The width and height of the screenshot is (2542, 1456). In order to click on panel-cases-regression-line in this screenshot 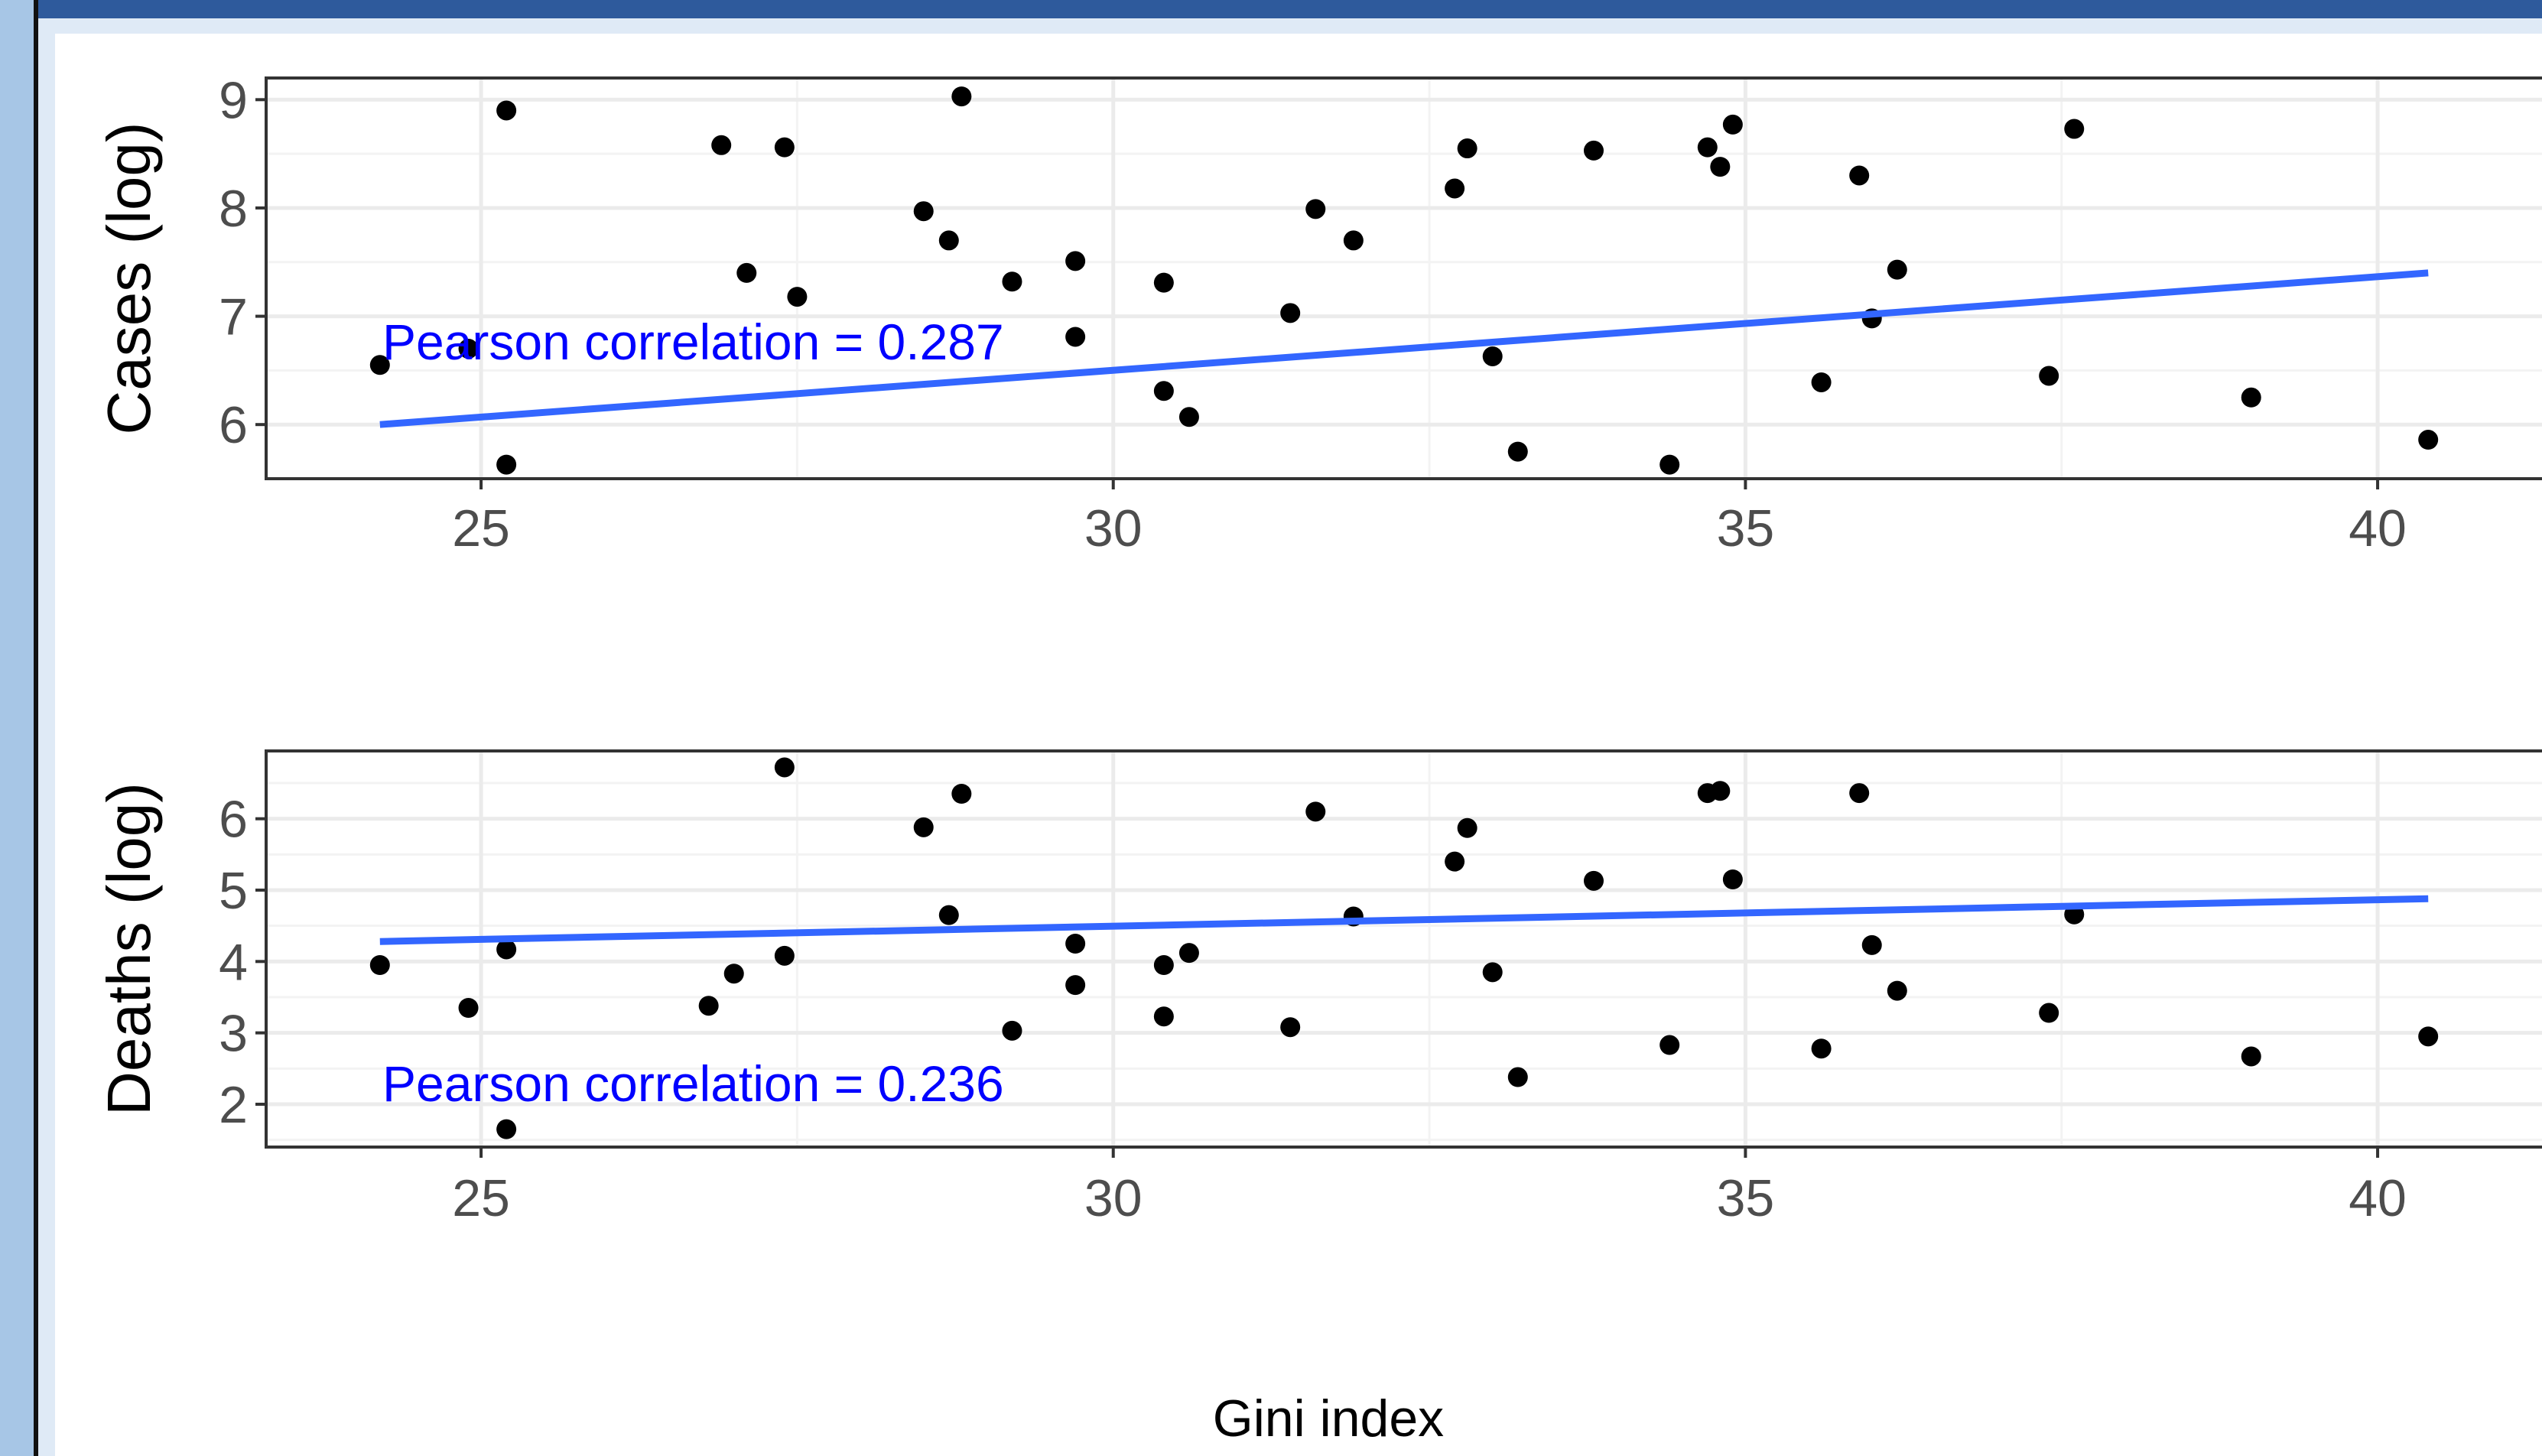, I will do `click(1404, 348)`.